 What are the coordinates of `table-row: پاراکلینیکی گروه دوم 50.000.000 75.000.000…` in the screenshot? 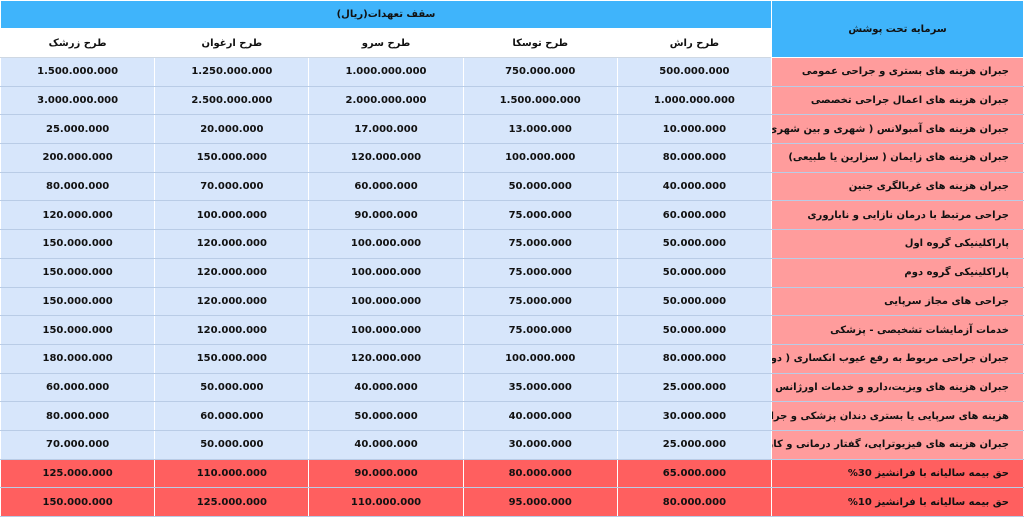 It's located at (512, 272).